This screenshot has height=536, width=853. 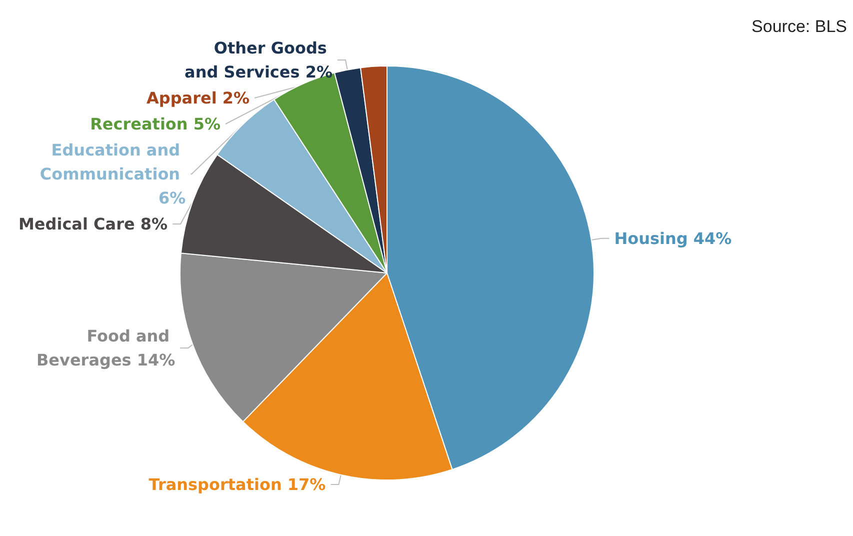 What do you see at coordinates (800, 26) in the screenshot?
I see `source-note: Source: BLS` at bounding box center [800, 26].